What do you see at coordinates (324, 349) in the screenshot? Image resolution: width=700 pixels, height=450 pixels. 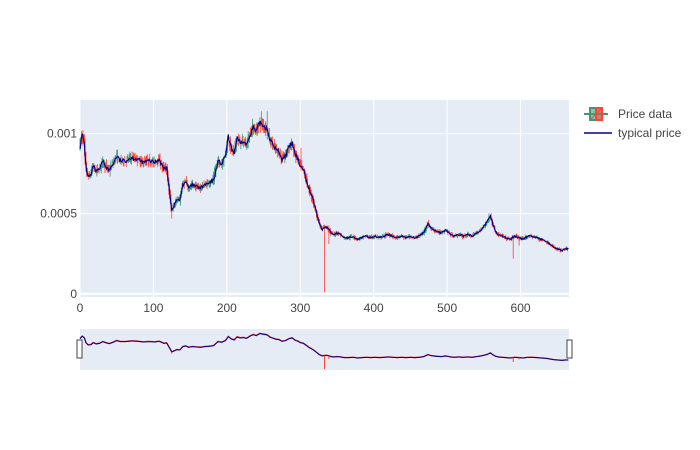 I see `range-slider` at bounding box center [324, 349].